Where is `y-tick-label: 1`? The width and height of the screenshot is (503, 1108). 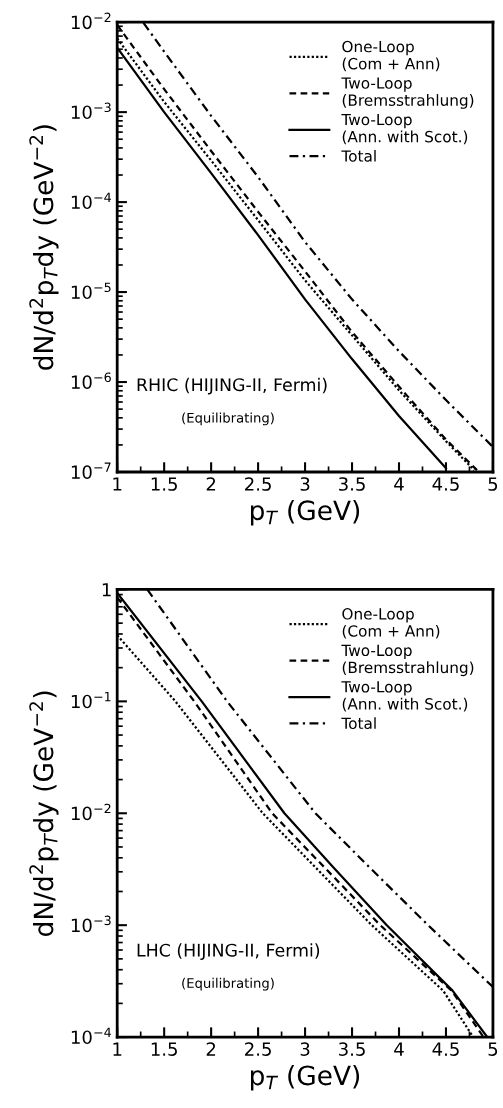
y-tick-label: 1 is located at coordinates (106, 590).